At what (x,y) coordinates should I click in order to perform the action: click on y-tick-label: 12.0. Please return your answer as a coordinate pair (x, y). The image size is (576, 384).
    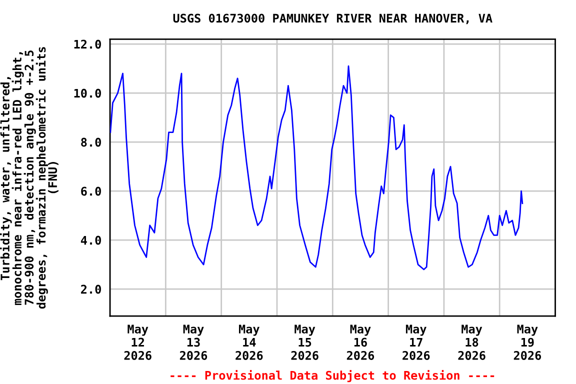
    Looking at the image, I should click on (87, 44).